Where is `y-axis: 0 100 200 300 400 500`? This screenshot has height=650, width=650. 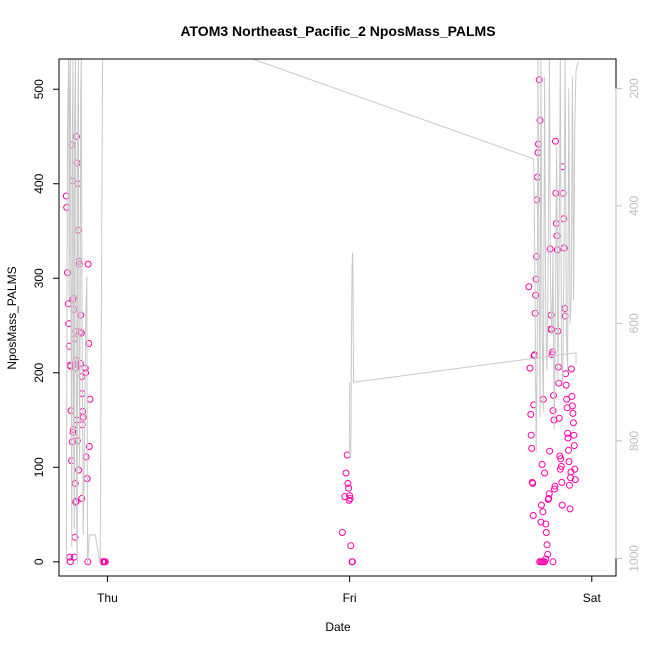
y-axis: 0 100 200 300 400 500 is located at coordinates (46, 322).